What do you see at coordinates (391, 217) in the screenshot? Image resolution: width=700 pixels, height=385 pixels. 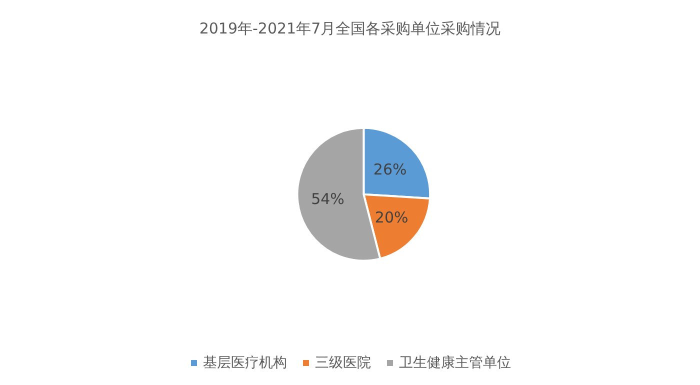 I see `data-label: 20%` at bounding box center [391, 217].